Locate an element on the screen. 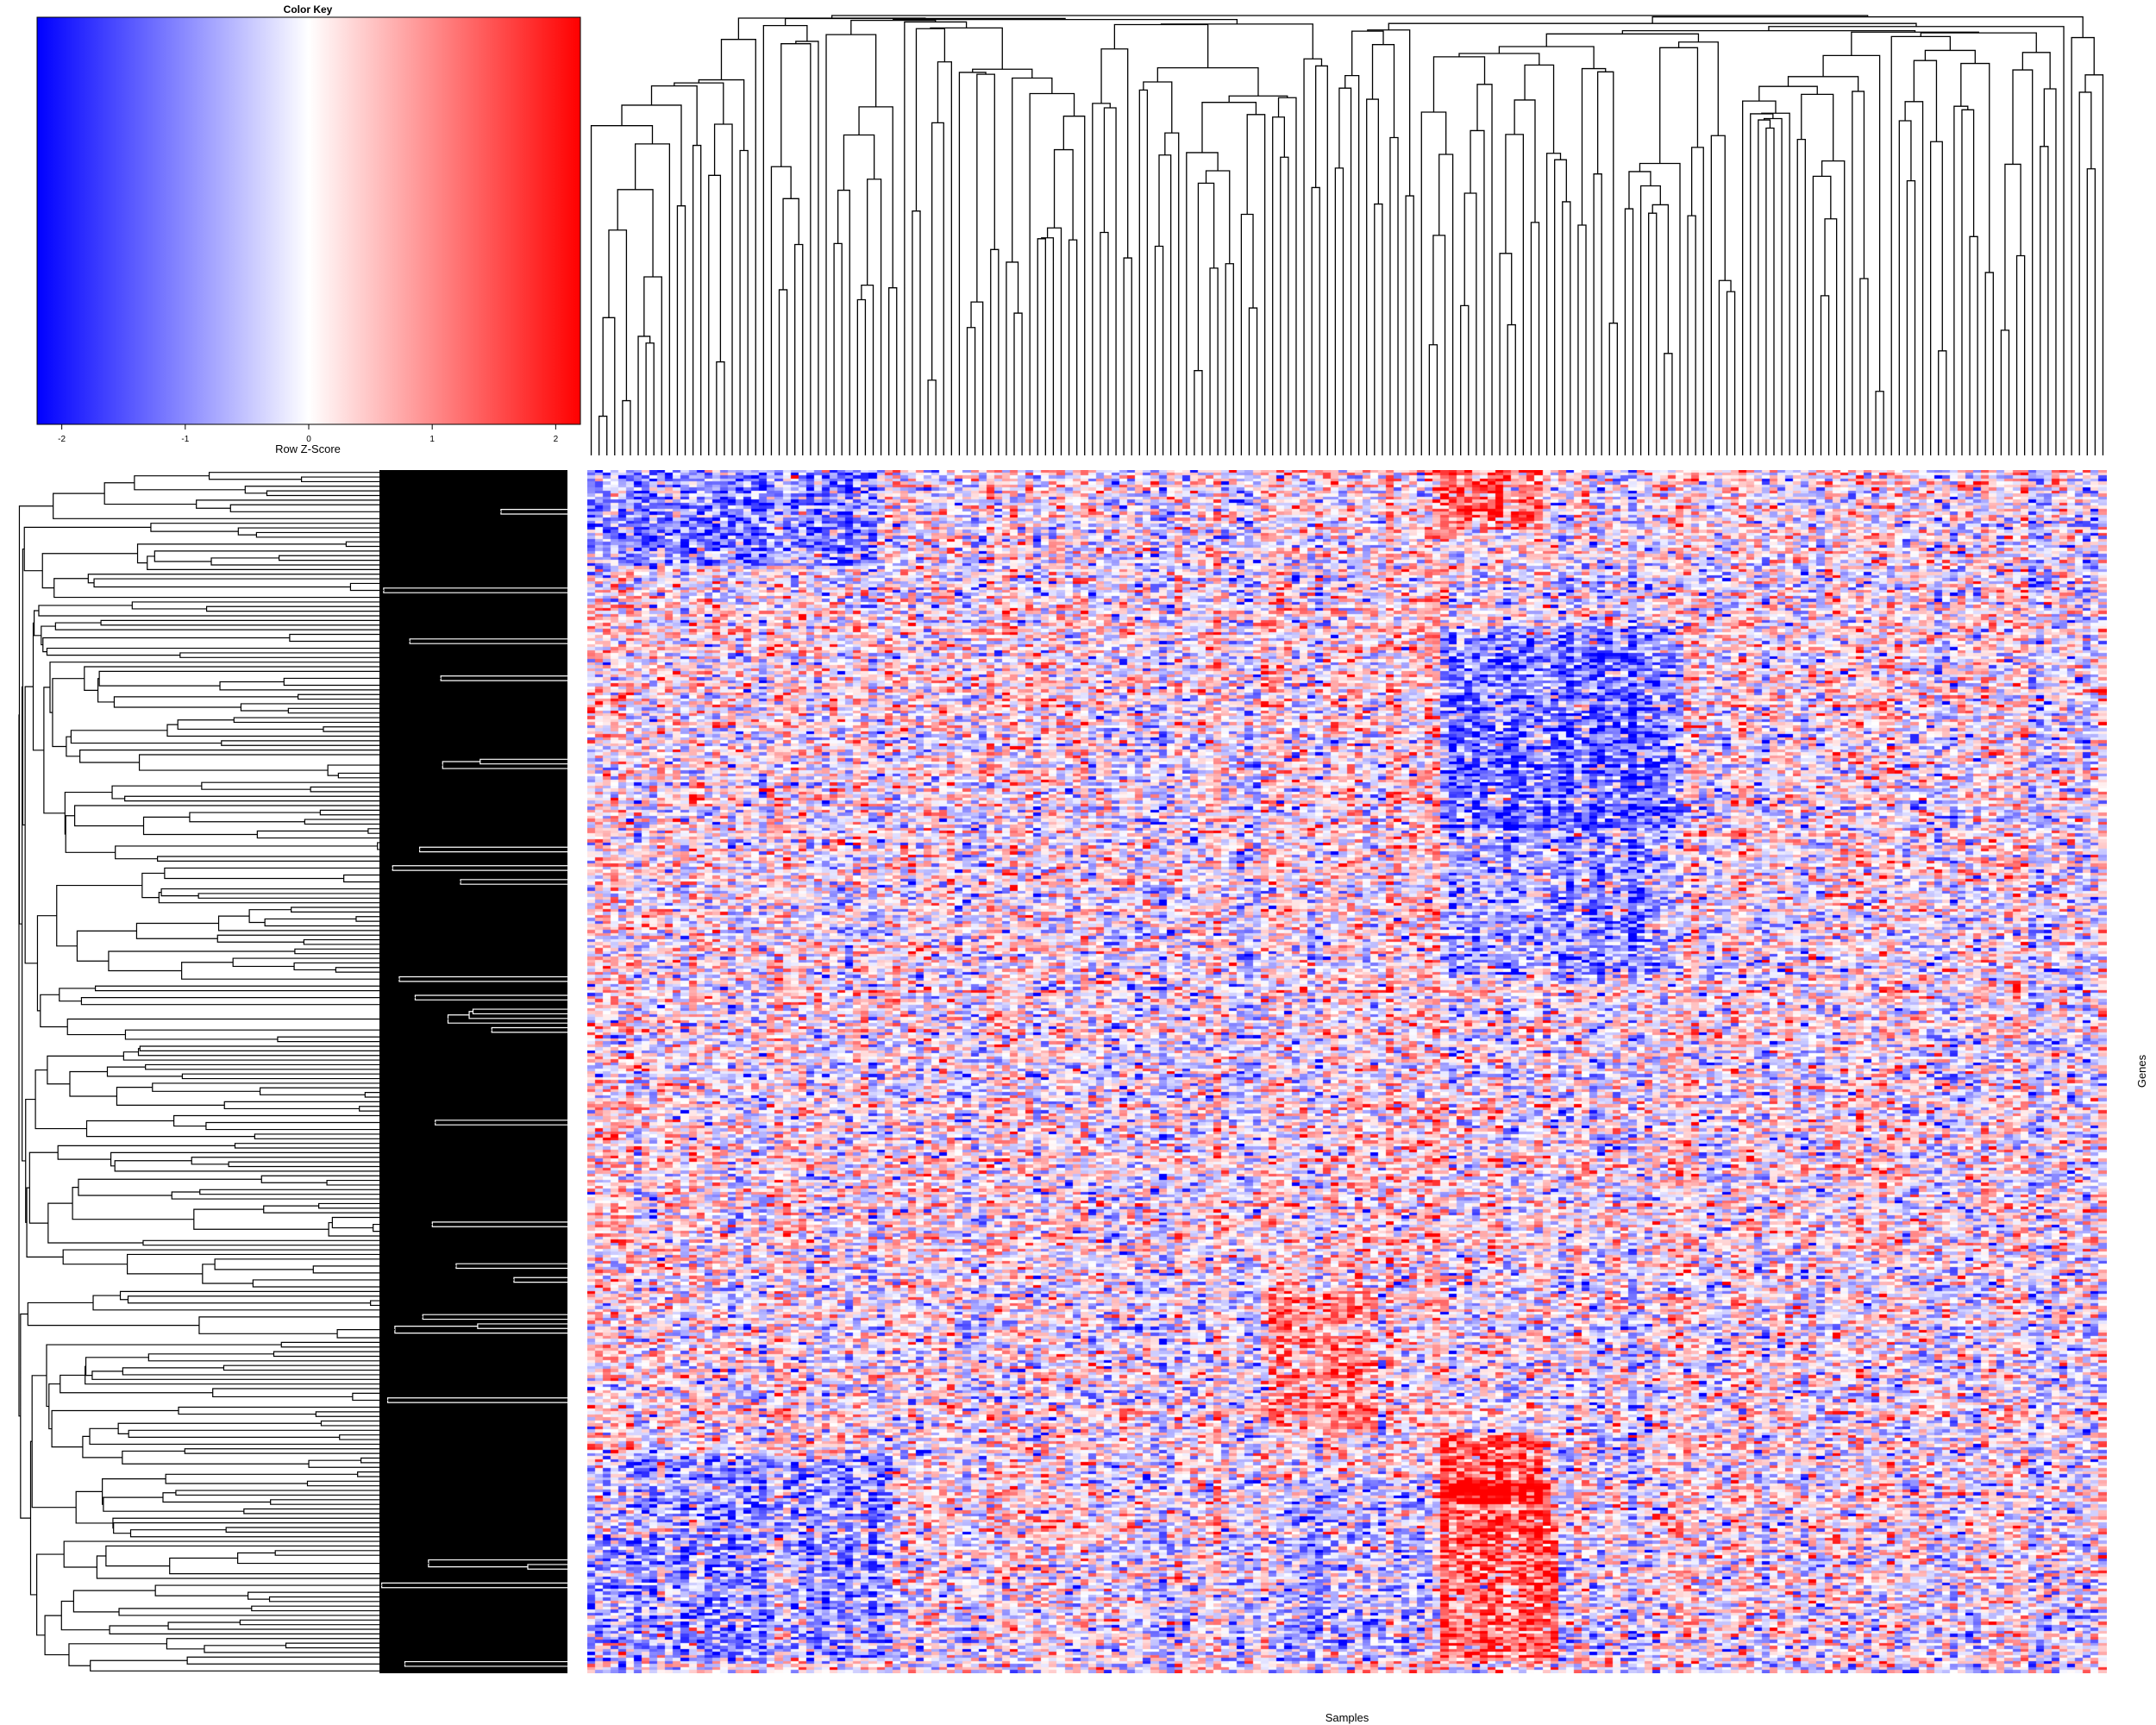  color-key: Color Key -2 -1 0 1 2 Row Z-Score is located at coordinates (308, 229).